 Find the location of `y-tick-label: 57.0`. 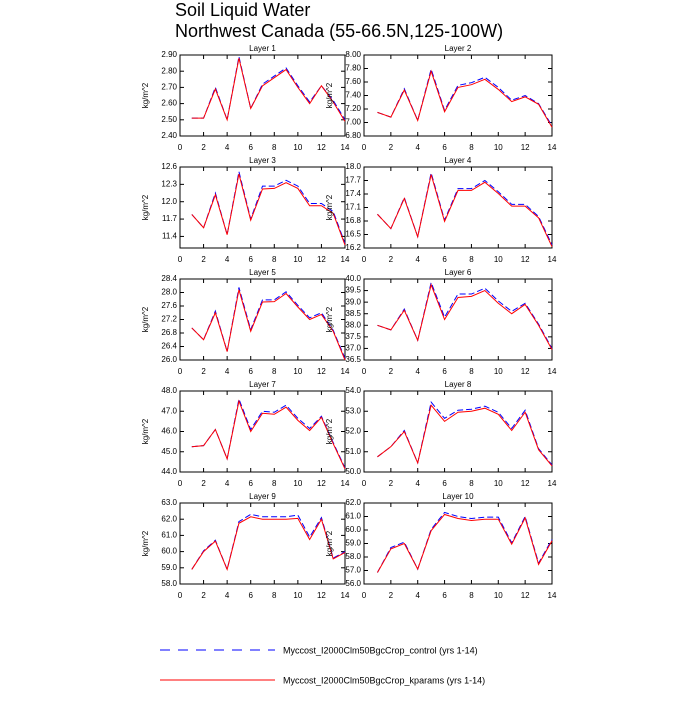

y-tick-label: 57.0 is located at coordinates (353, 570).